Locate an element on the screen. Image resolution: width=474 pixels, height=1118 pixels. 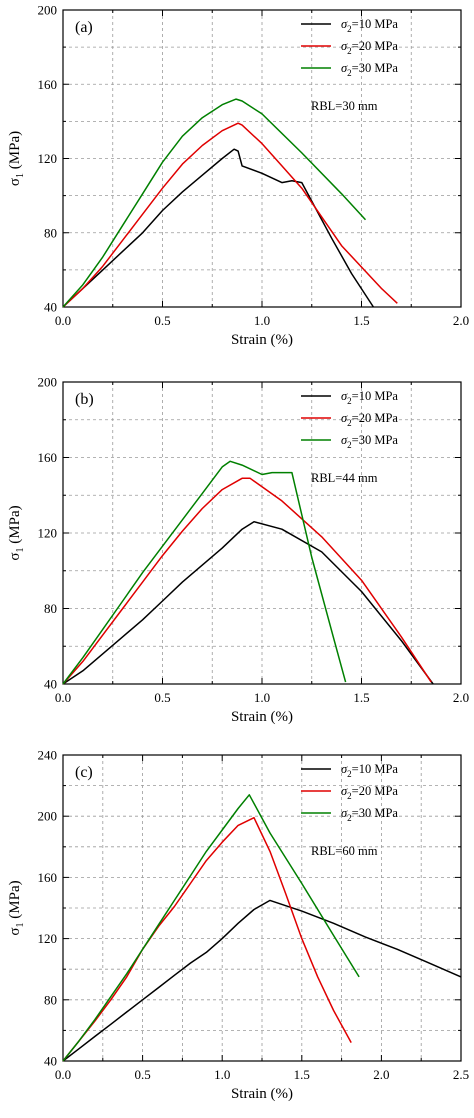
y-tick-label: 240 is located at coordinates (48, 755).